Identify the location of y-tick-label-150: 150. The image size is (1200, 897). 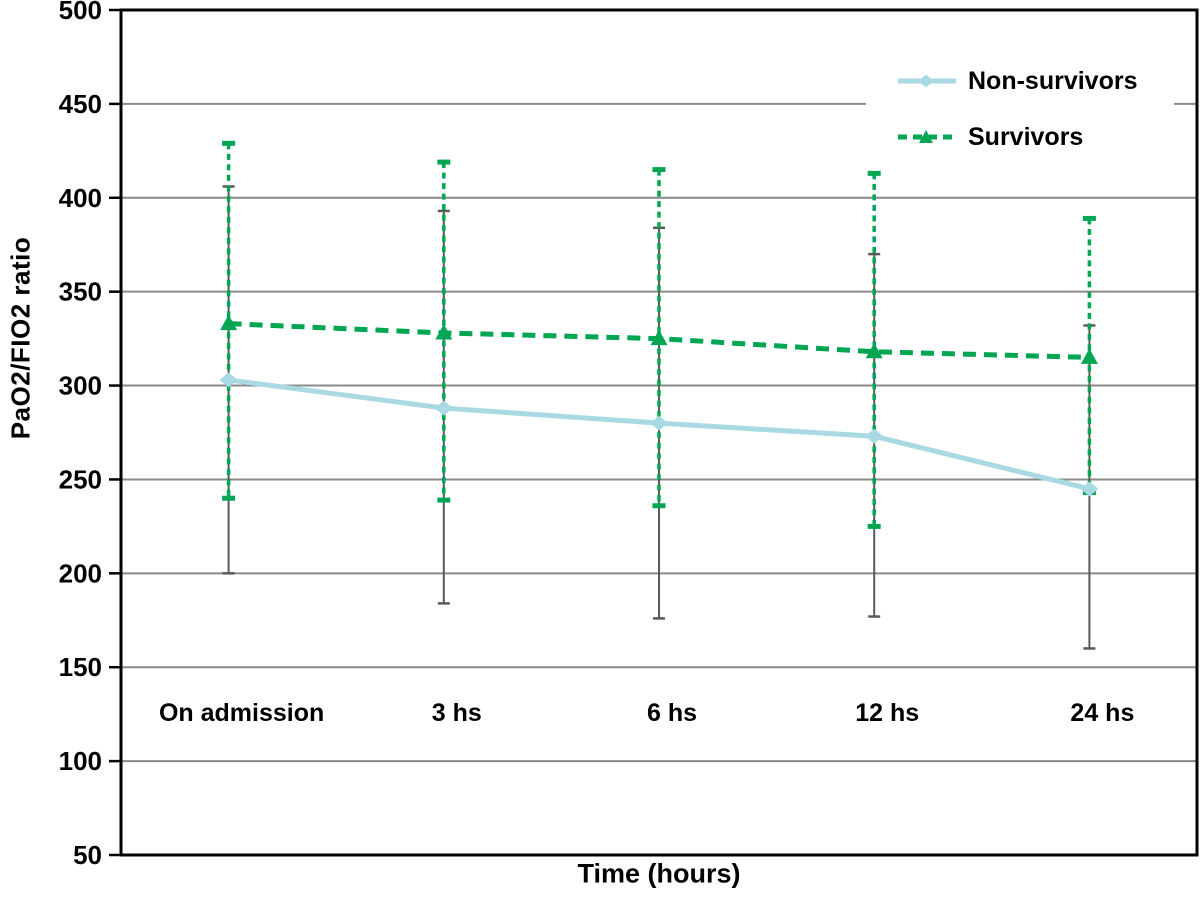
(80, 667).